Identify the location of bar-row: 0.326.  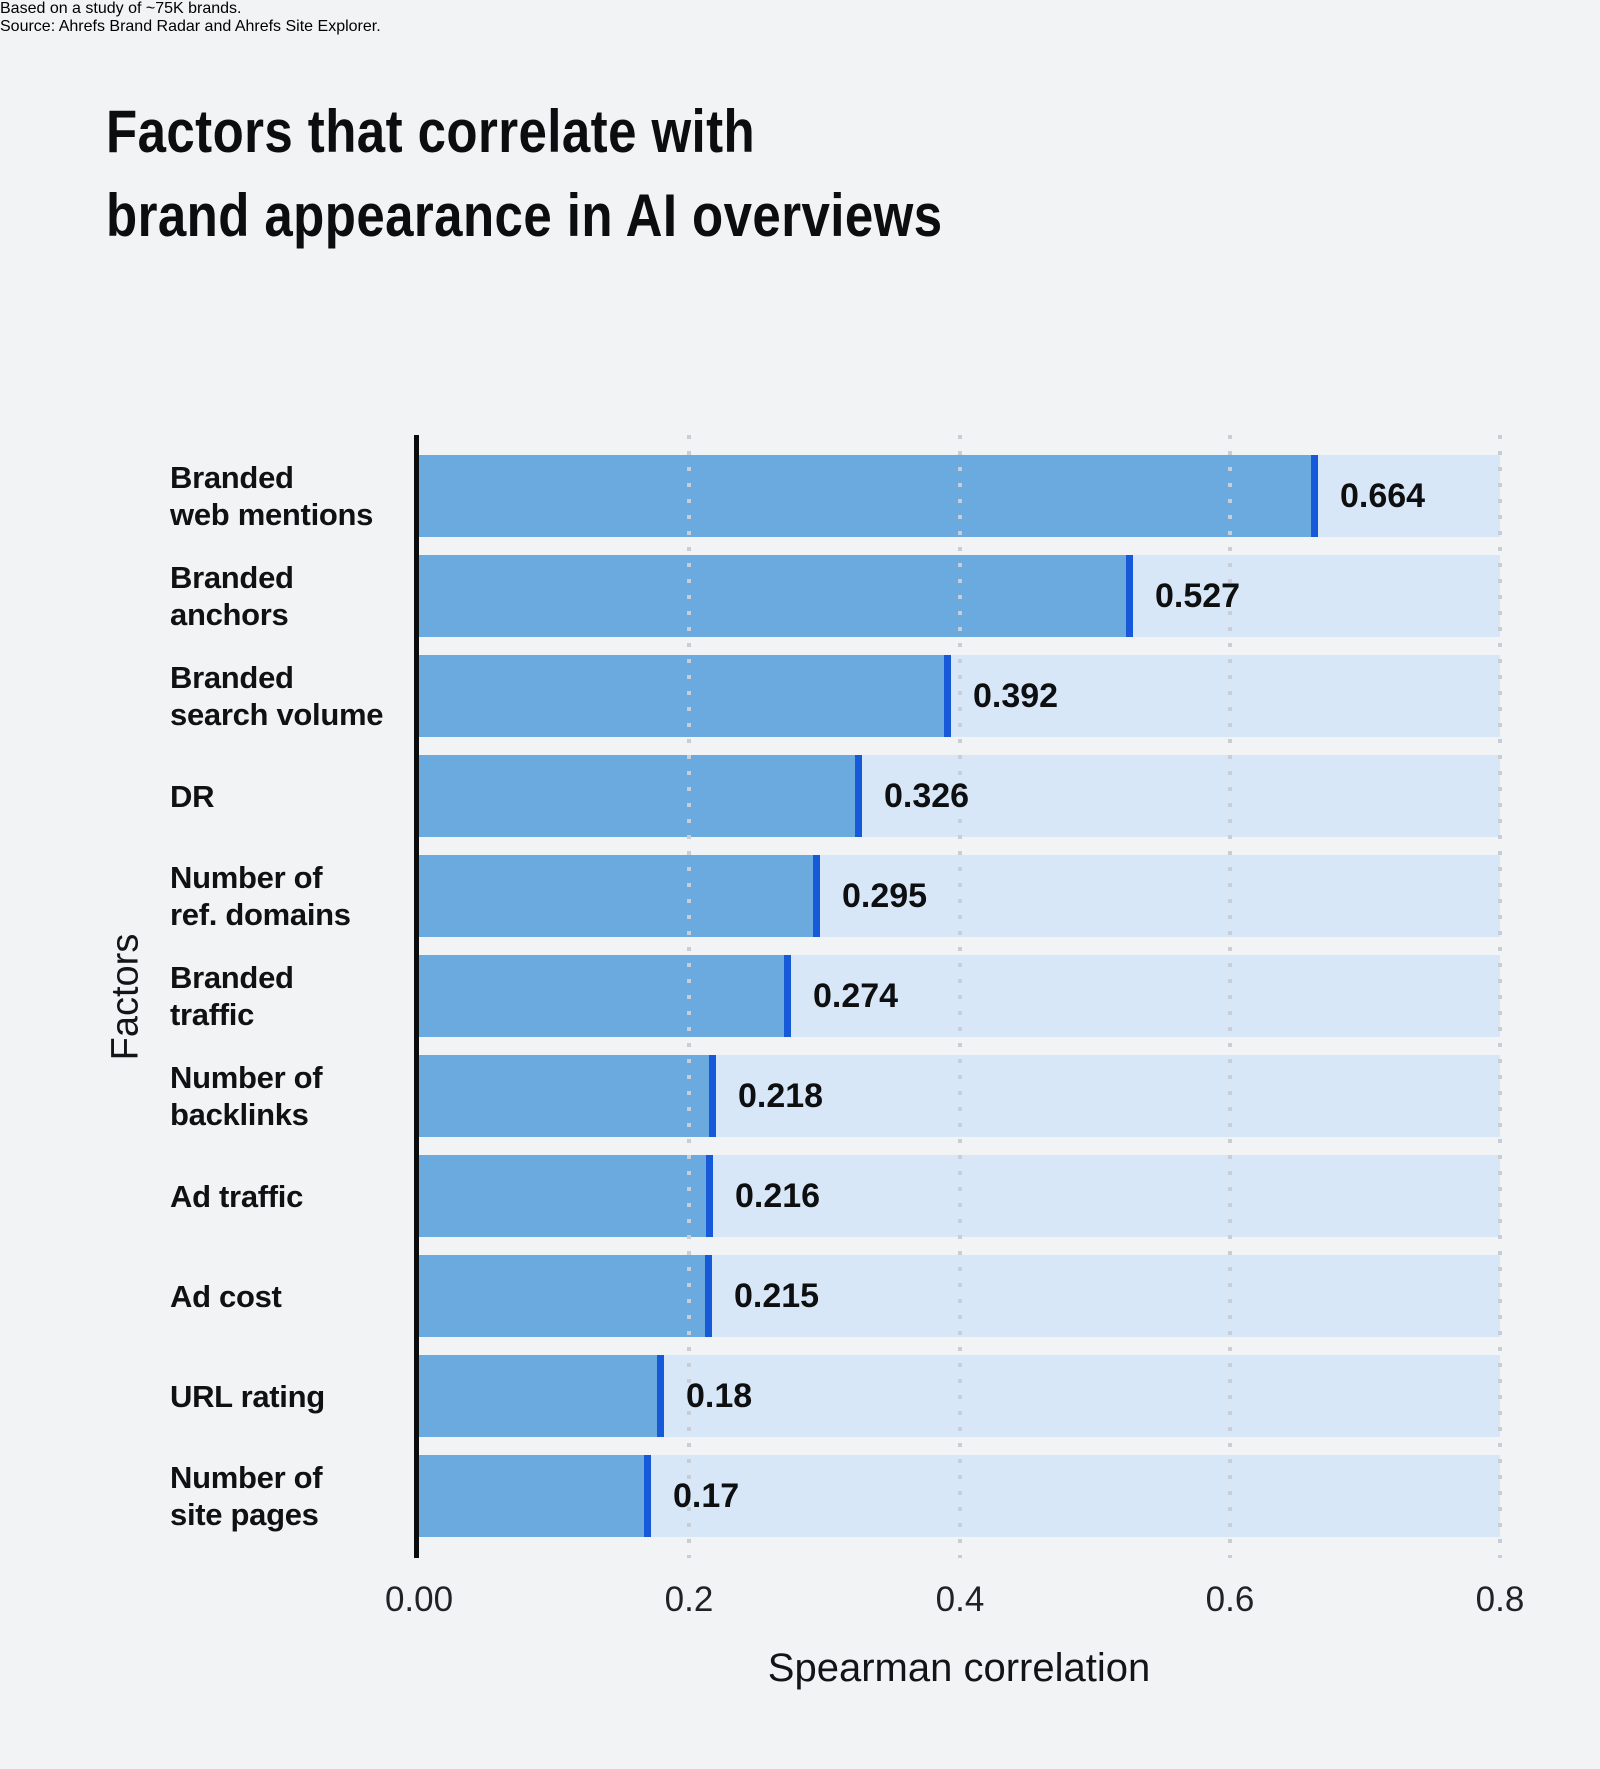
(959, 796).